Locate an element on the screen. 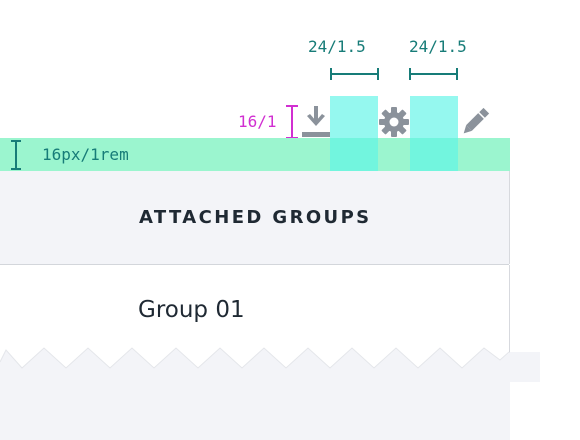 This screenshot has width=580, height=440. column-header-attached-groups: ATTACHED GROUPS is located at coordinates (255, 217).